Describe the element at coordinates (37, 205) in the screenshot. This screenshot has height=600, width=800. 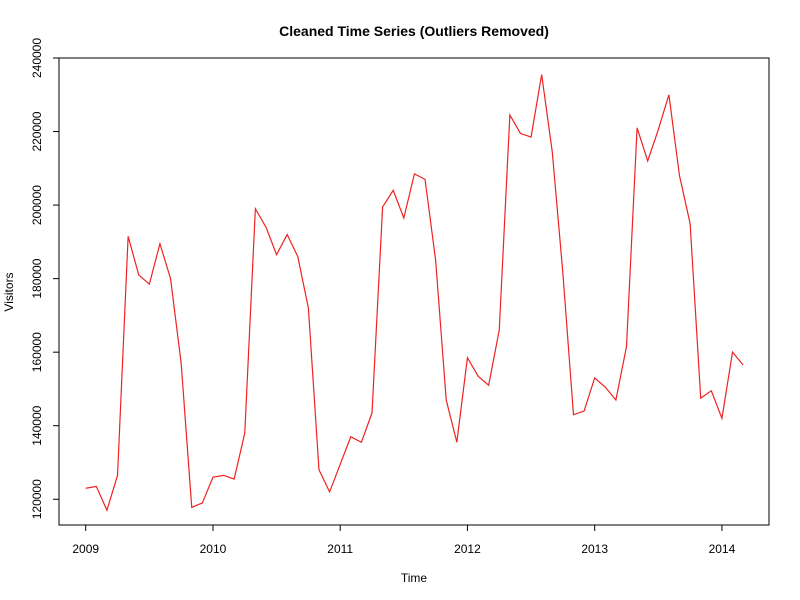
I see `y-tick-label: 200000` at that location.